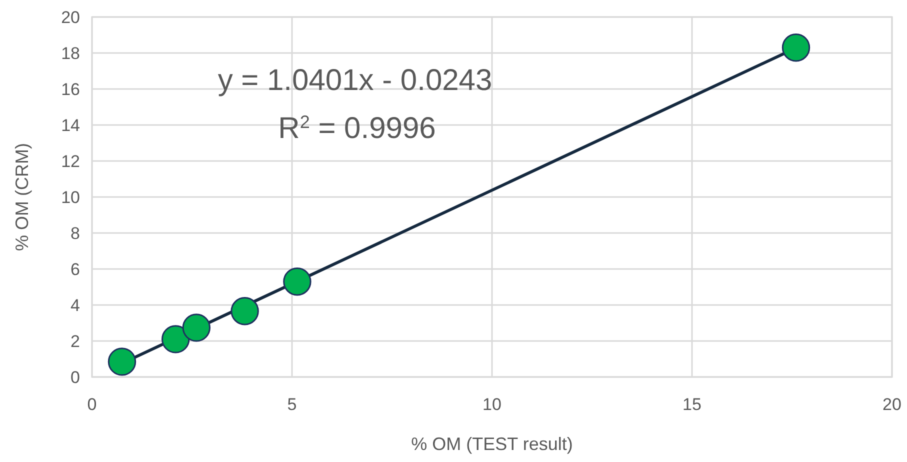 This screenshot has width=907, height=462. What do you see at coordinates (75, 341) in the screenshot?
I see `y-tick-label: 2` at bounding box center [75, 341].